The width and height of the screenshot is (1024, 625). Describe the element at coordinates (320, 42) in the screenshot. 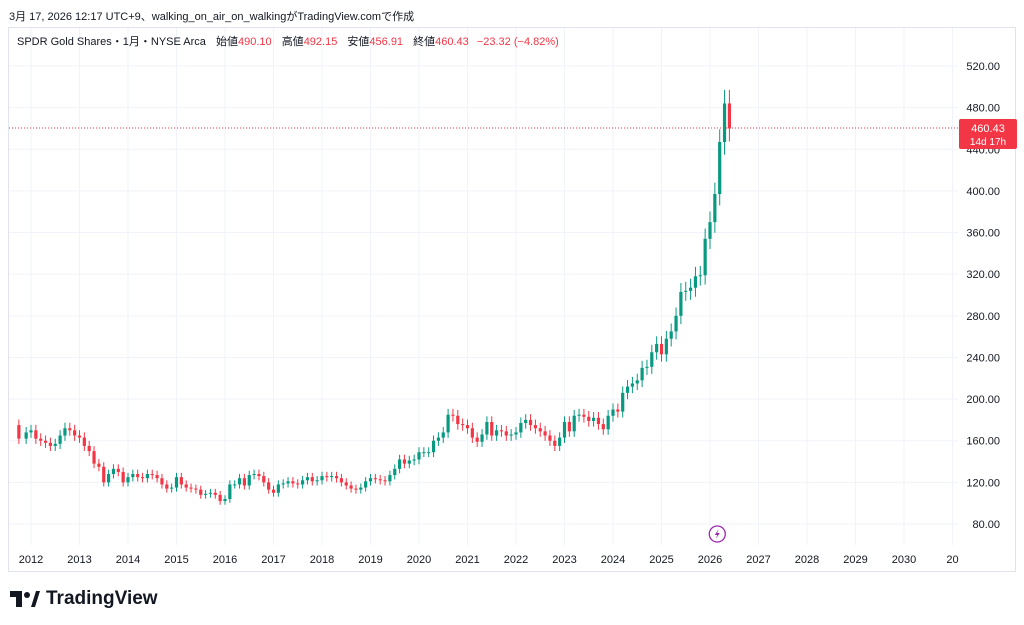

I see `high-value: 492.15` at that location.